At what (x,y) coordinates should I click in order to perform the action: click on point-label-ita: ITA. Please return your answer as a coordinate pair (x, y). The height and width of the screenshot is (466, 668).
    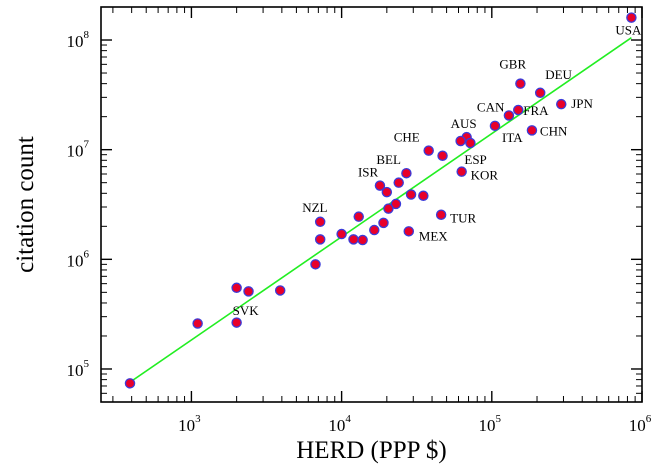
    Looking at the image, I should click on (512, 137).